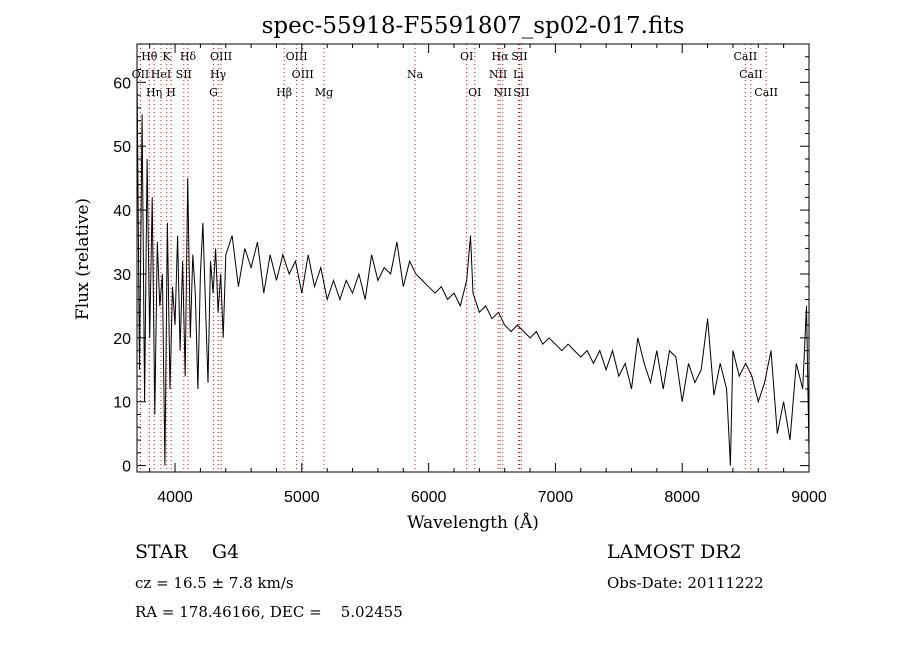 This screenshot has width=900, height=650. What do you see at coordinates (415, 74) in the screenshot?
I see `line-label: Na` at bounding box center [415, 74].